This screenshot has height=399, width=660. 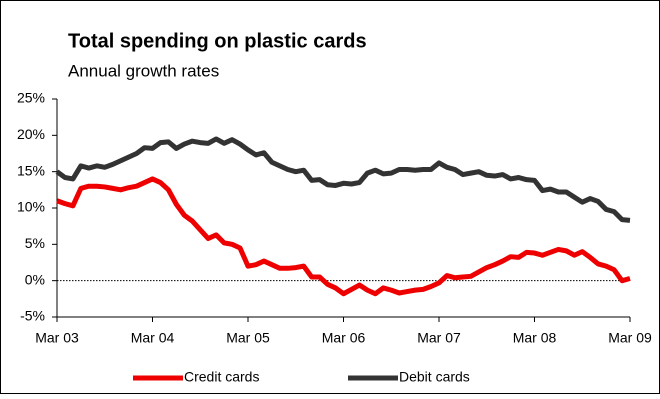 I want to click on y-tick-label: -5%, so click(x=32, y=316).